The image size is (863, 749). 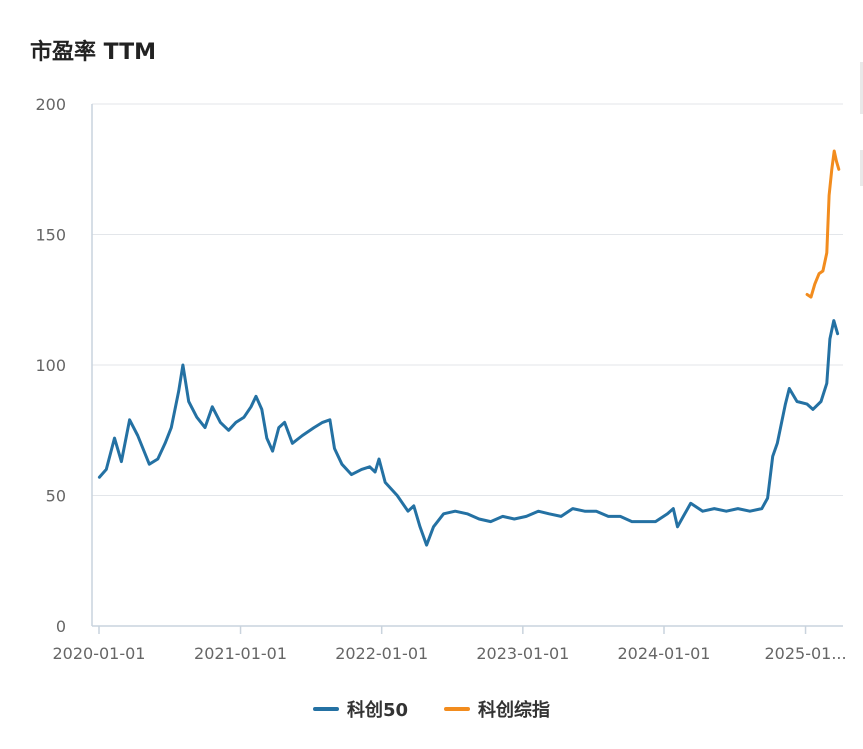 I want to click on y-tick-label: 150, so click(x=50, y=235).